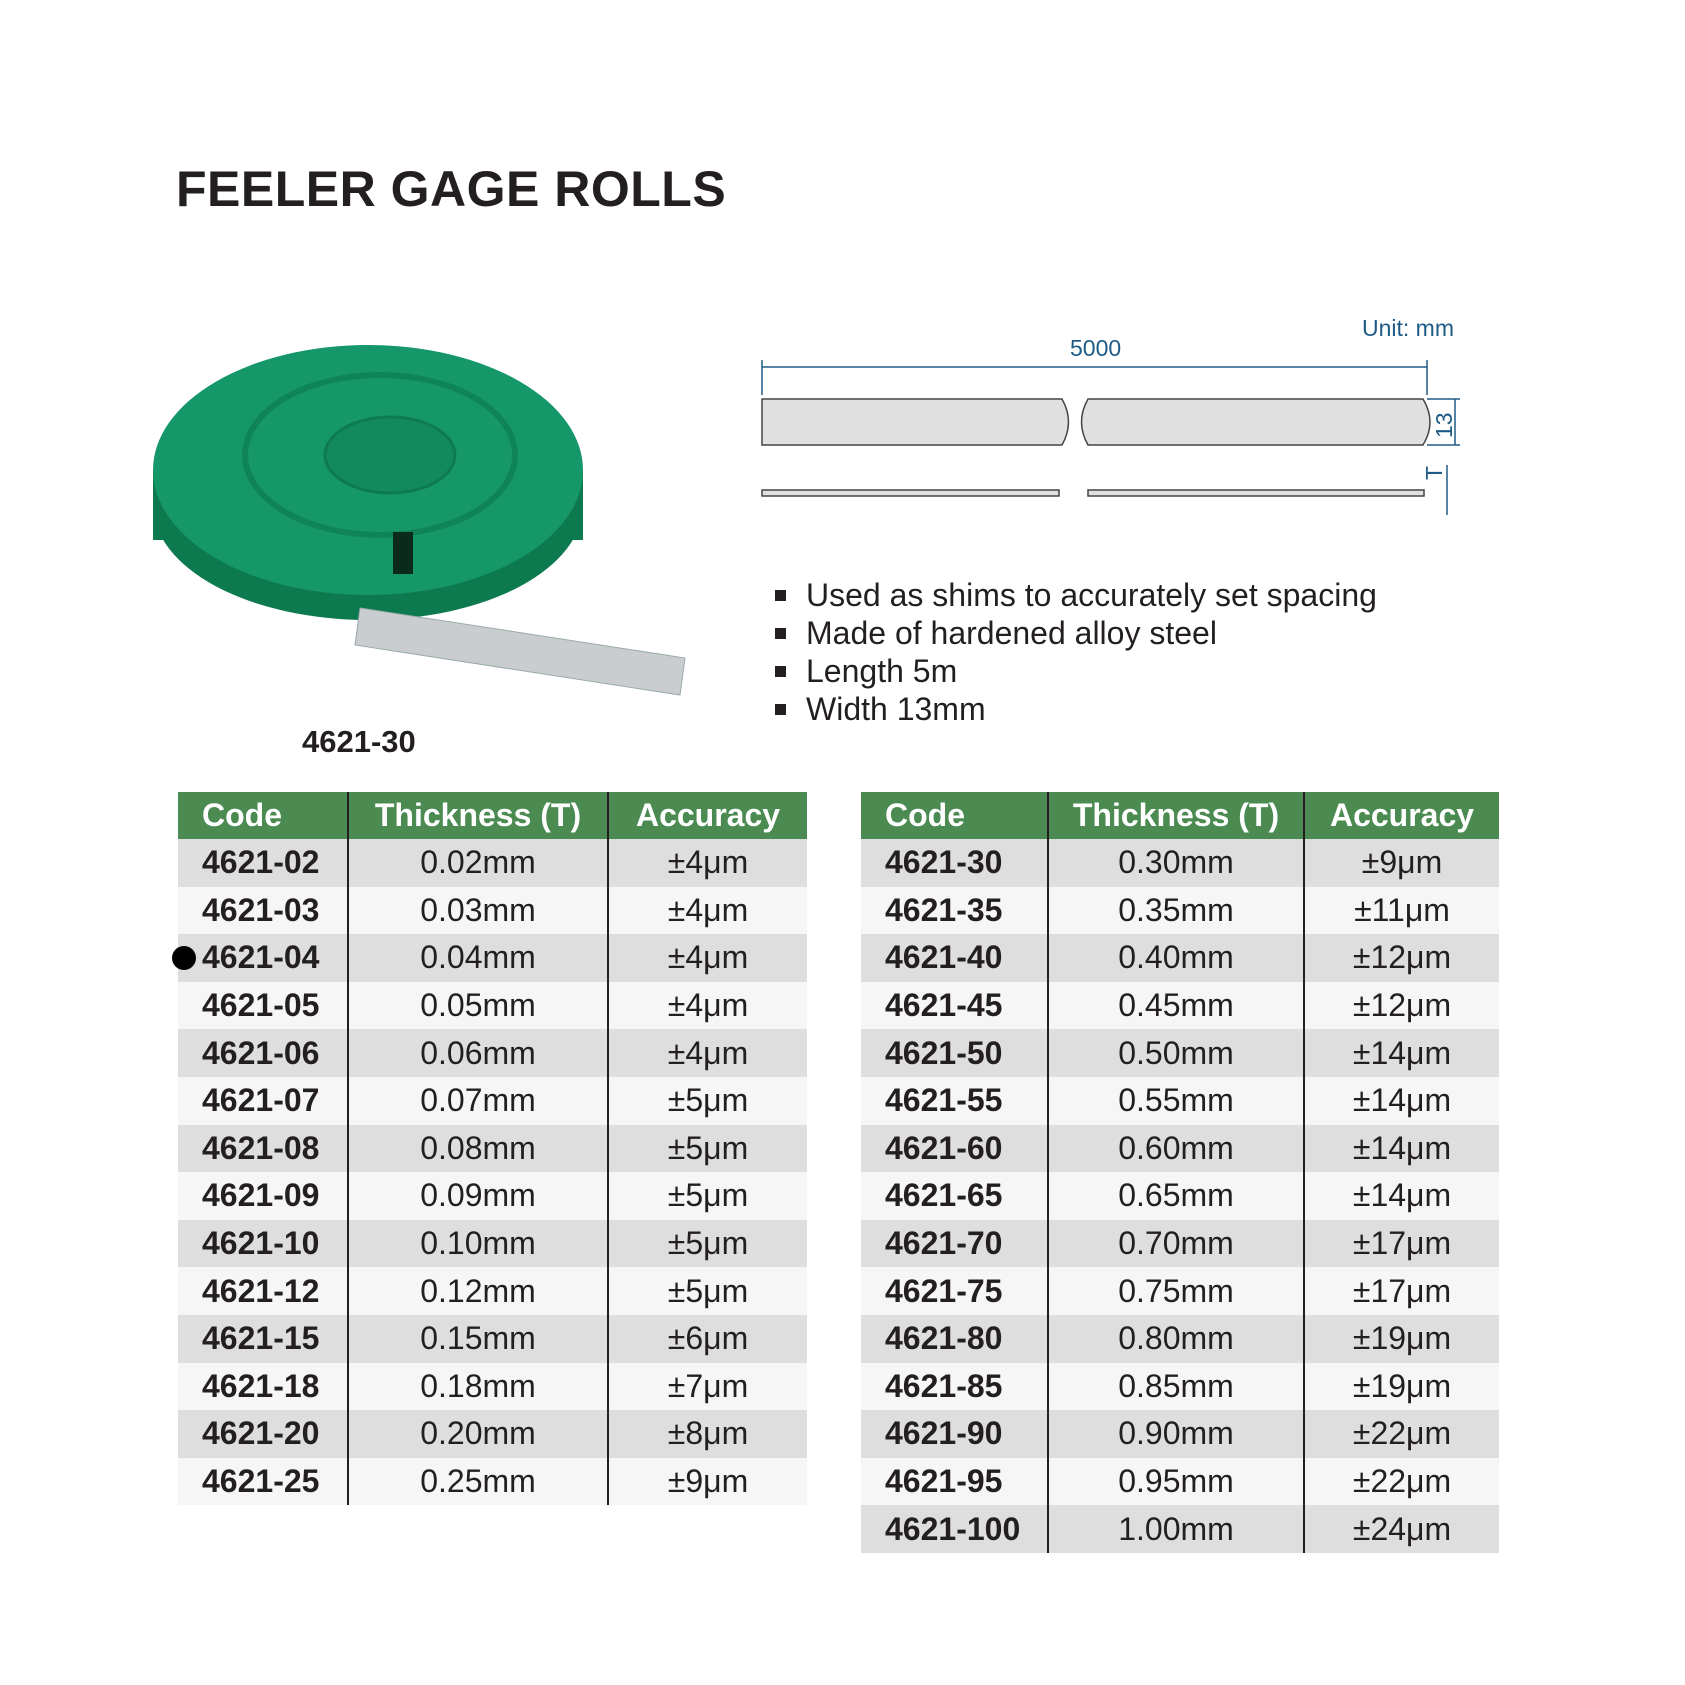  Describe the element at coordinates (954, 1243) in the screenshot. I see `code-cell: 4621-70` at that location.